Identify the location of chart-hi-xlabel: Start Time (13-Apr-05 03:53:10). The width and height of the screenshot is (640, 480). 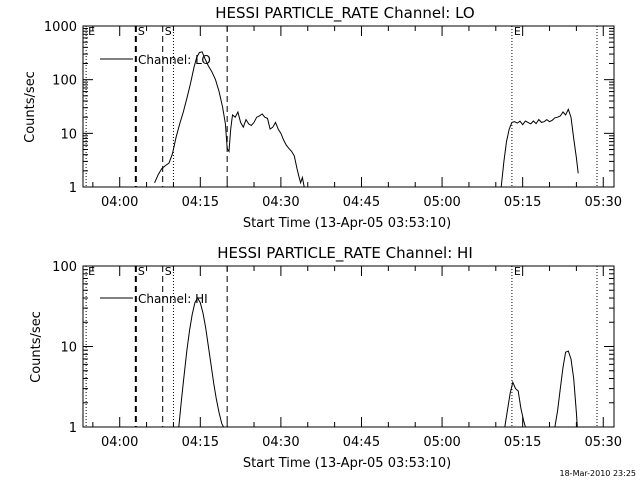
(347, 463).